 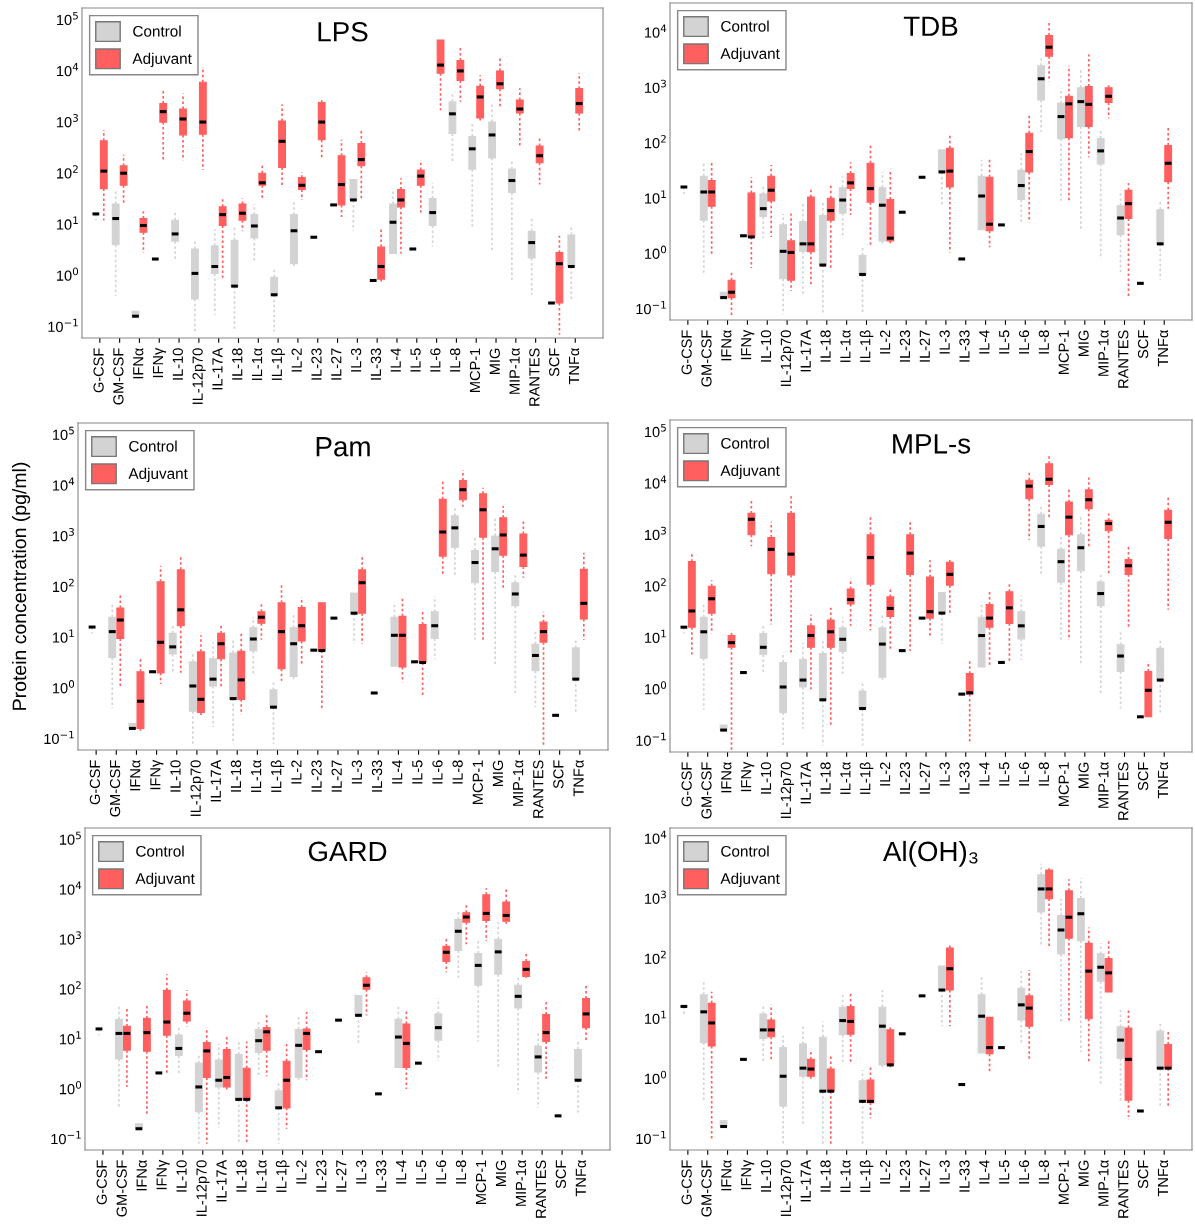 I want to click on chart-title: MPL-s, so click(x=932, y=444).